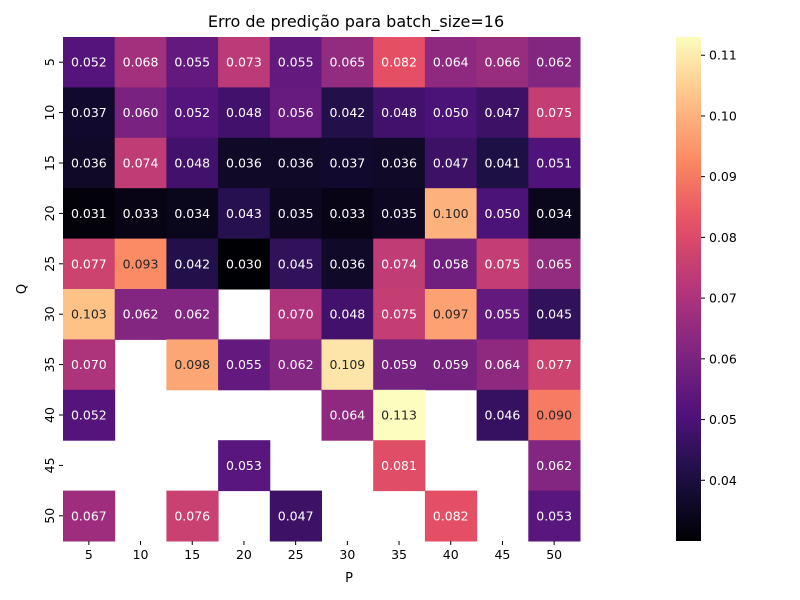 This screenshot has height=600, width=800. I want to click on cell-value-label: 0.046, so click(503, 415).